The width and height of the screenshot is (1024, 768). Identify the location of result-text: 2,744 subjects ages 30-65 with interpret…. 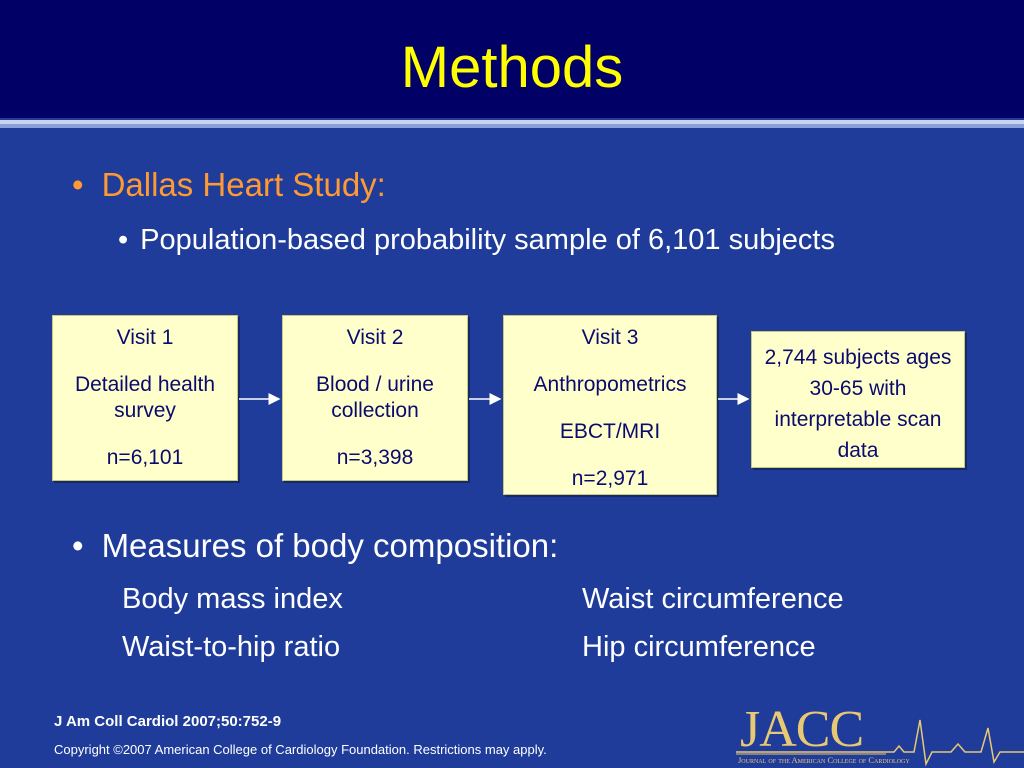
(858, 404).